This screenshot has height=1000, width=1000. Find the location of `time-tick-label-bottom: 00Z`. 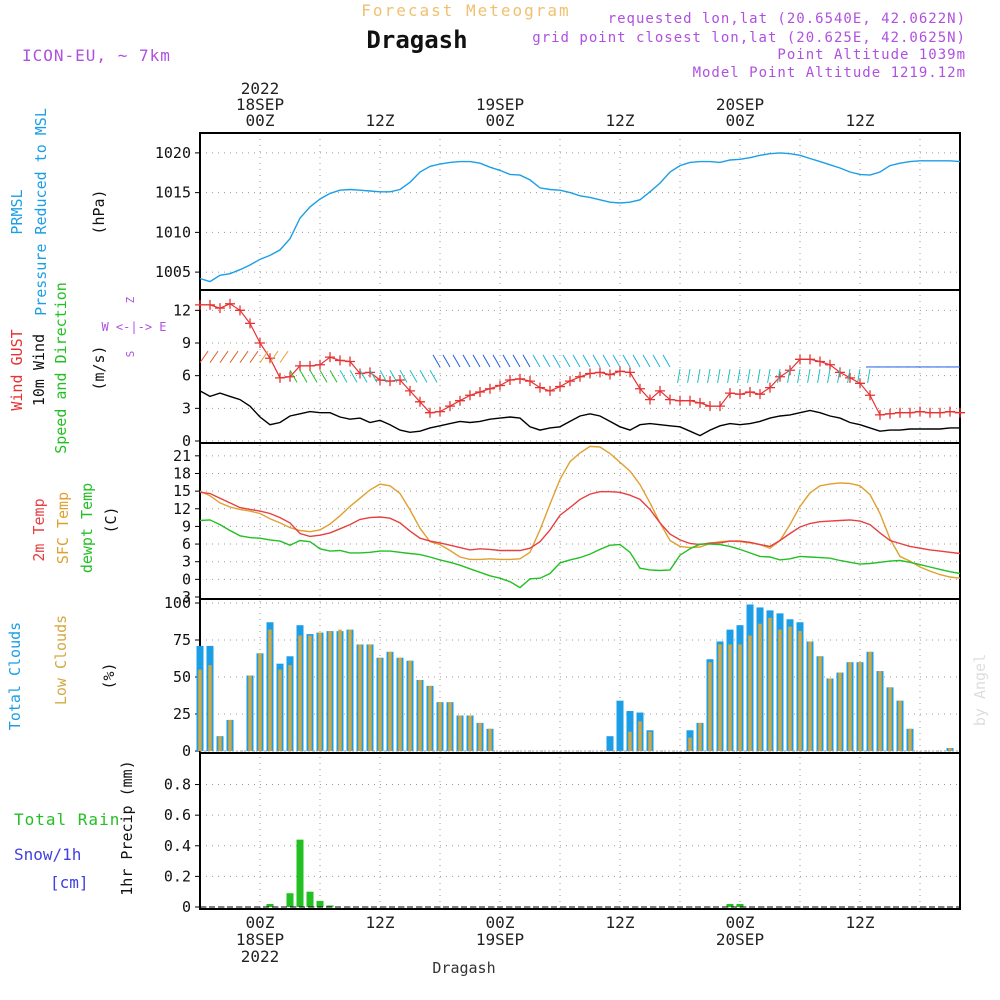

time-tick-label-bottom: 00Z is located at coordinates (260, 922).